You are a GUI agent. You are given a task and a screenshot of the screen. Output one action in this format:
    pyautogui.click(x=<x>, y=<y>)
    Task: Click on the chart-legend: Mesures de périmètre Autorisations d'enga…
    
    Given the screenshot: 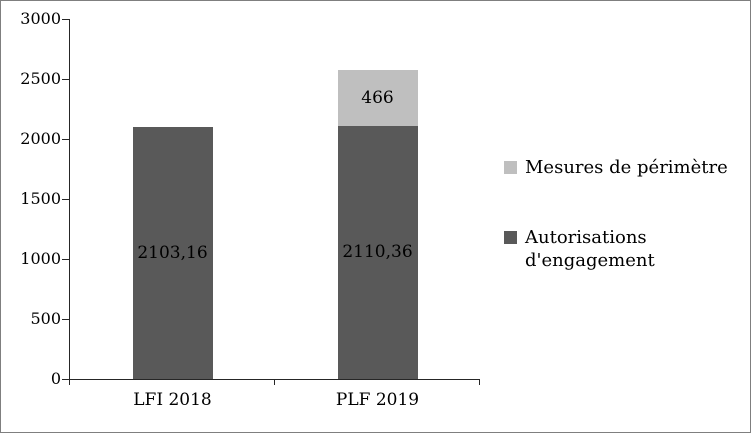 What is the action you would take?
    pyautogui.click(x=621, y=237)
    